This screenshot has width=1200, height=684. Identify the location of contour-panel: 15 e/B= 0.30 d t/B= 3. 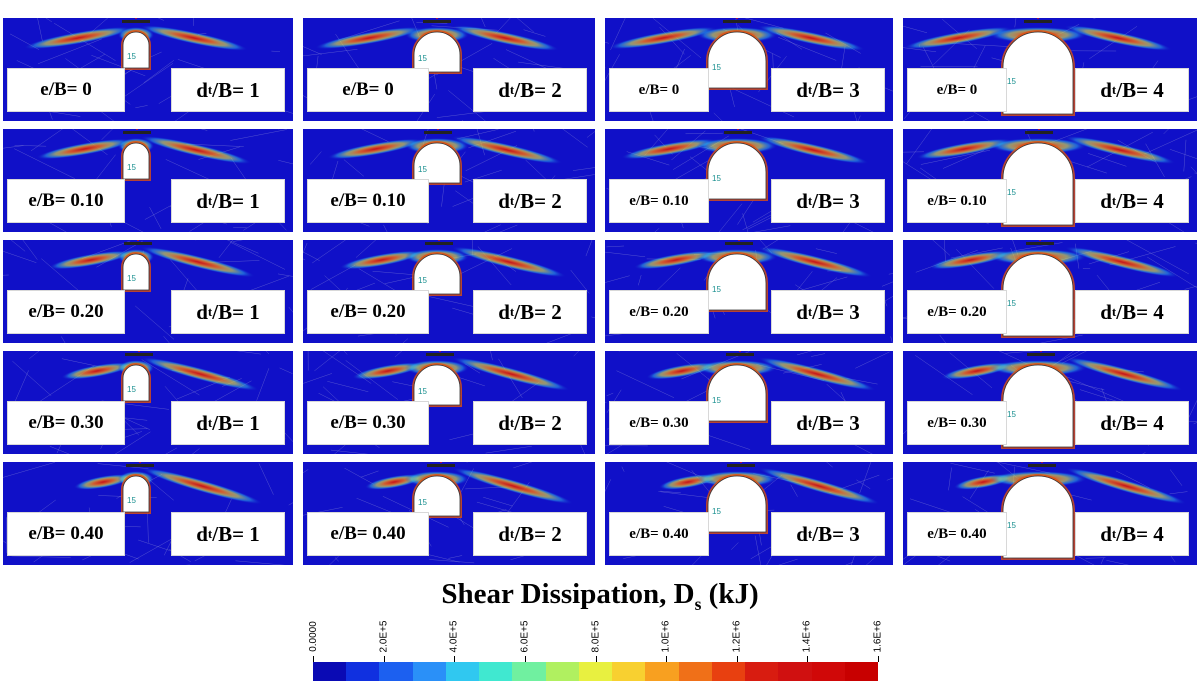
(749, 402).